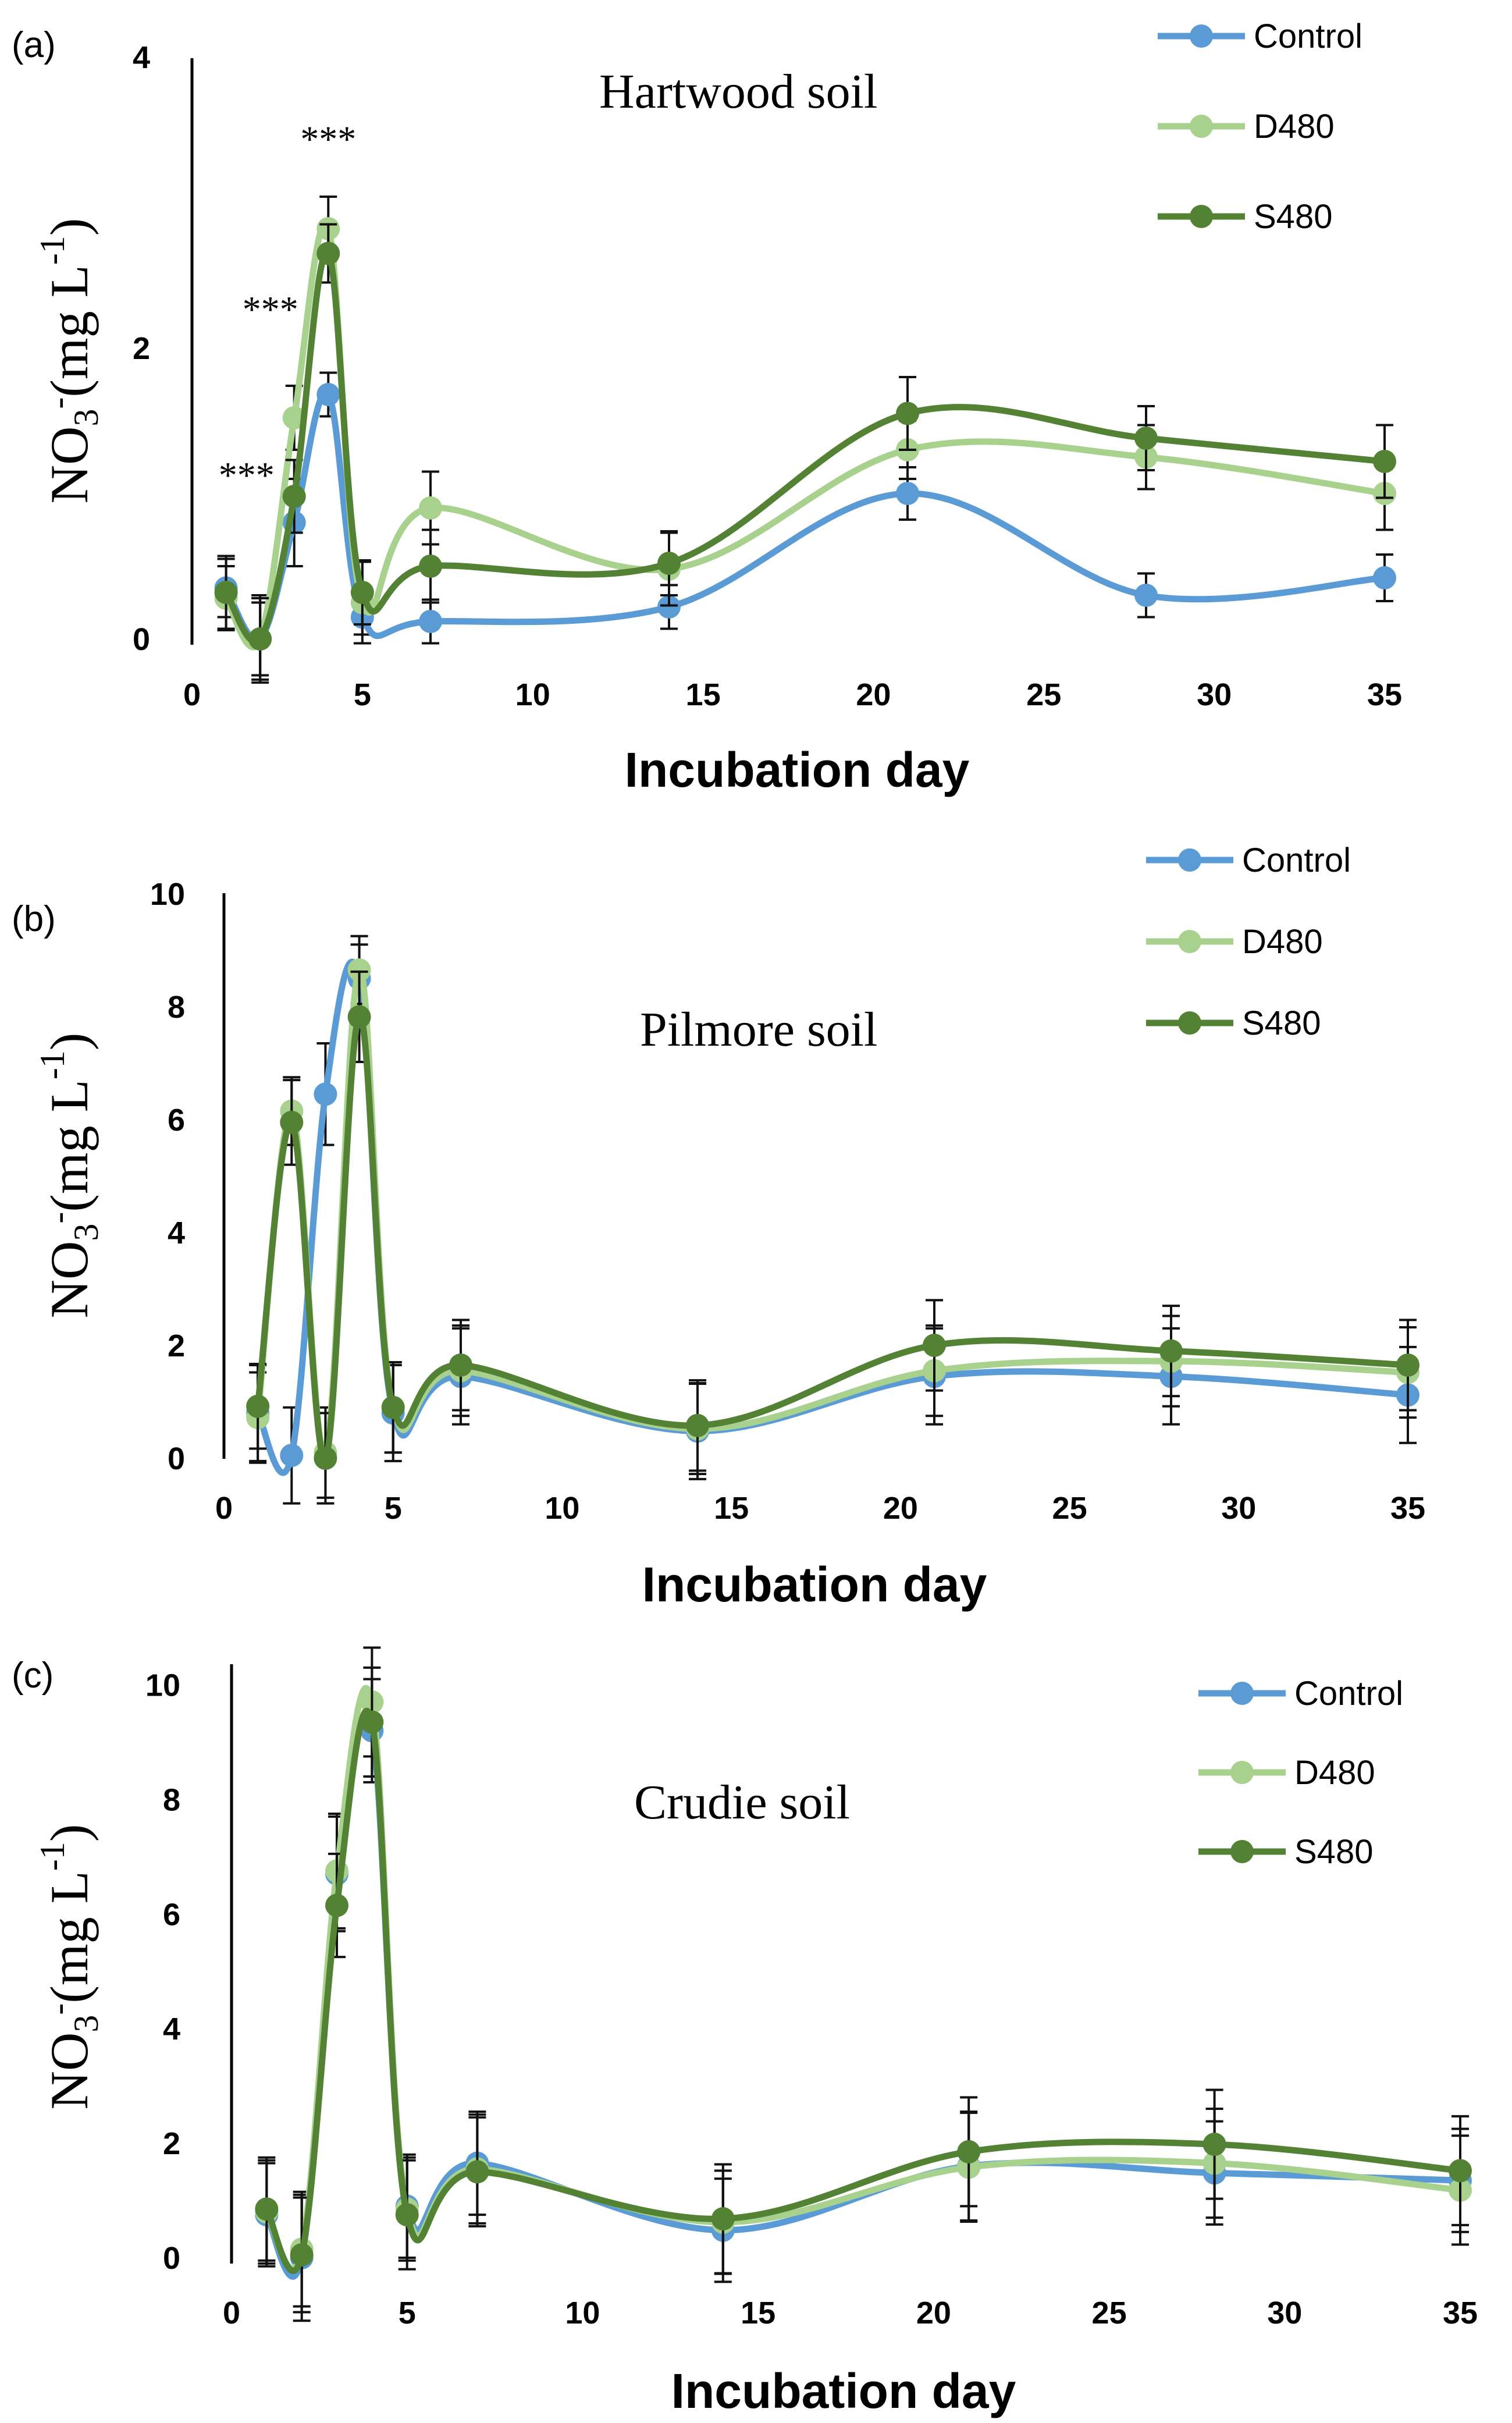  Describe the element at coordinates (34, 45) in the screenshot. I see `panel-label-a: (a)` at that location.